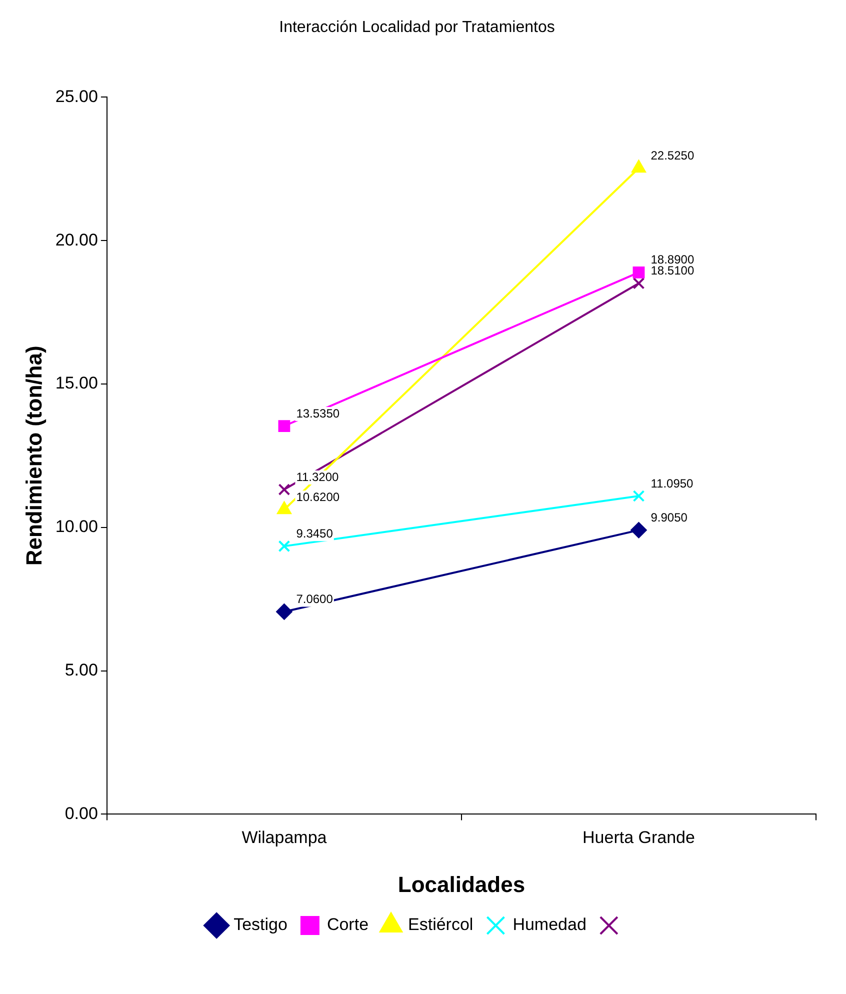  I want to click on data-label: 9.3450, so click(315, 533).